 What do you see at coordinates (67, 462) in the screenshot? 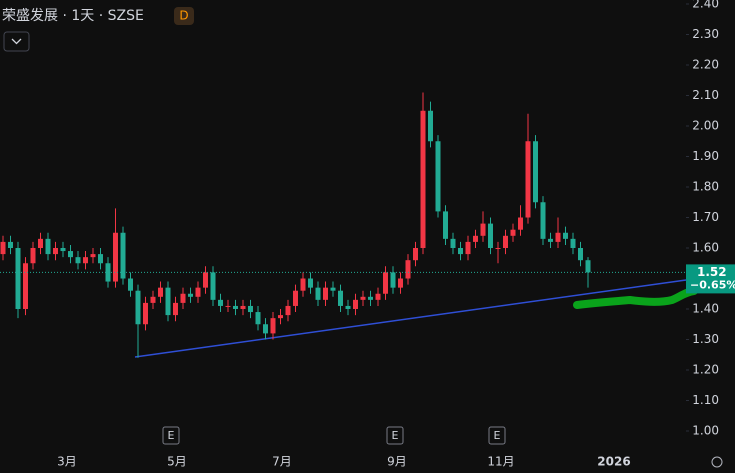
I see `x-tick-label: 3月` at bounding box center [67, 462].